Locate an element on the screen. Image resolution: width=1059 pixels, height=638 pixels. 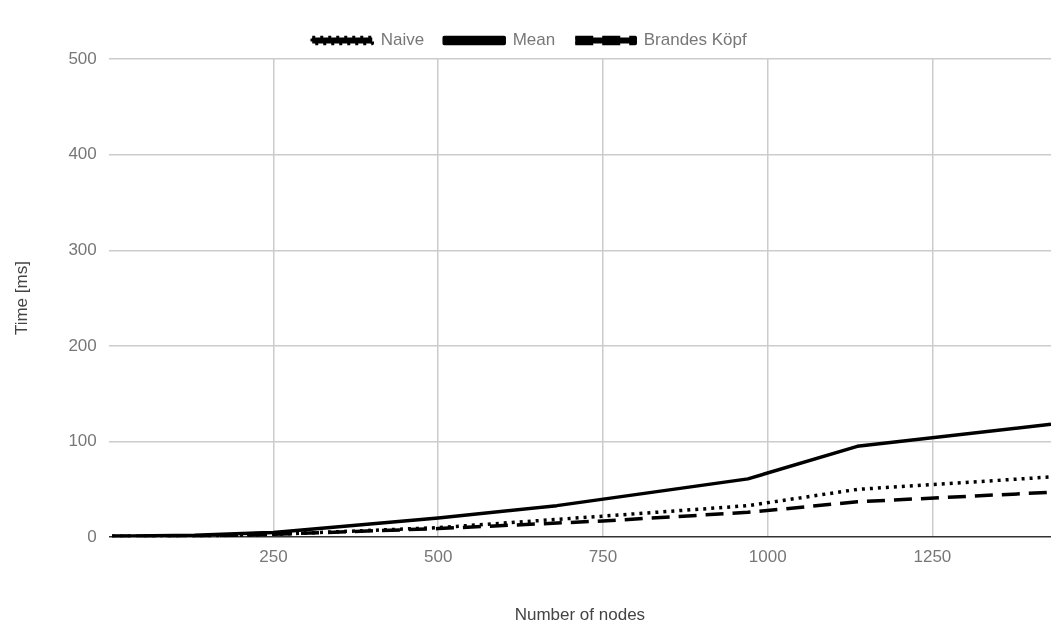
y-tick-label: 0 is located at coordinates (92, 536).